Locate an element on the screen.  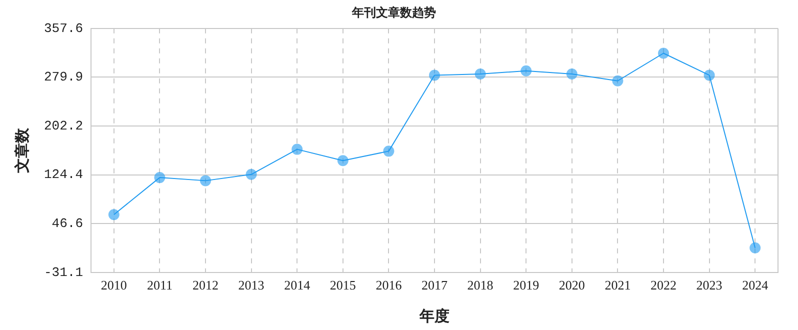
x-tick-label: 2012 is located at coordinates (205, 285).